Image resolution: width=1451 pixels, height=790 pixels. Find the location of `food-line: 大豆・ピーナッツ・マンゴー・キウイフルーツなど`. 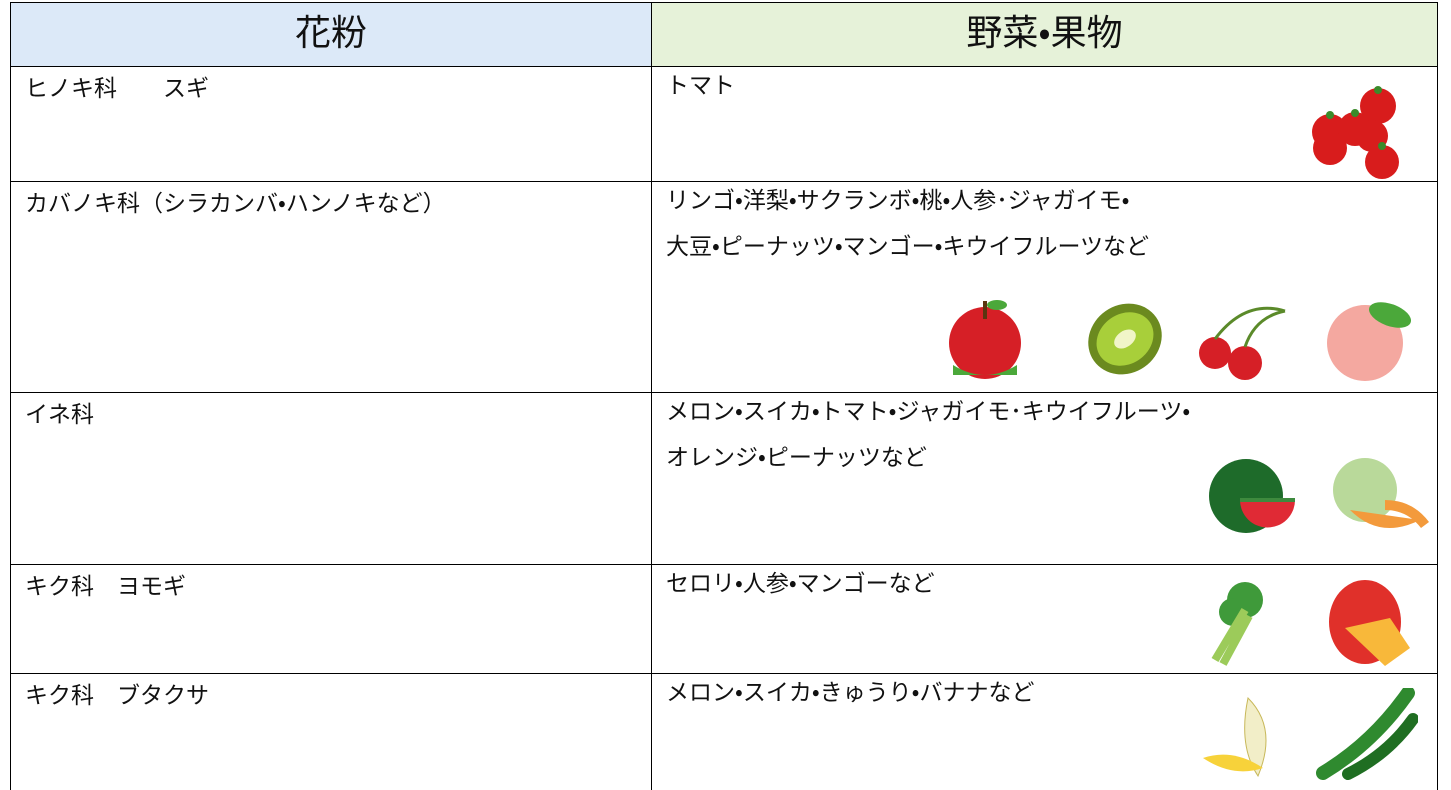

food-line: 大豆・ピーナッツ・マンゴー・キウイフルーツなど is located at coordinates (907, 247).